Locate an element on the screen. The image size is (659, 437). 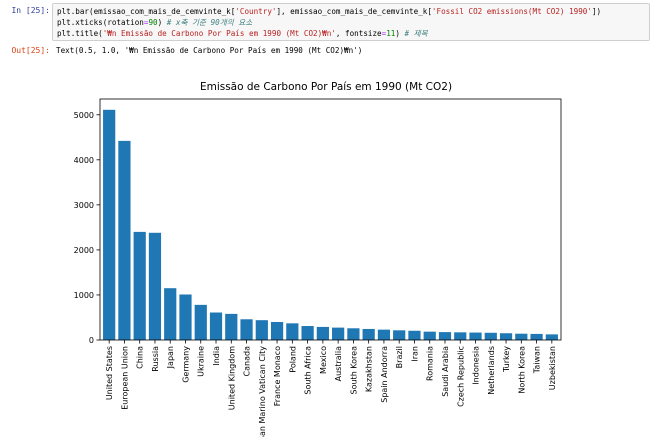
code-token: , fontsize is located at coordinates (358, 33).